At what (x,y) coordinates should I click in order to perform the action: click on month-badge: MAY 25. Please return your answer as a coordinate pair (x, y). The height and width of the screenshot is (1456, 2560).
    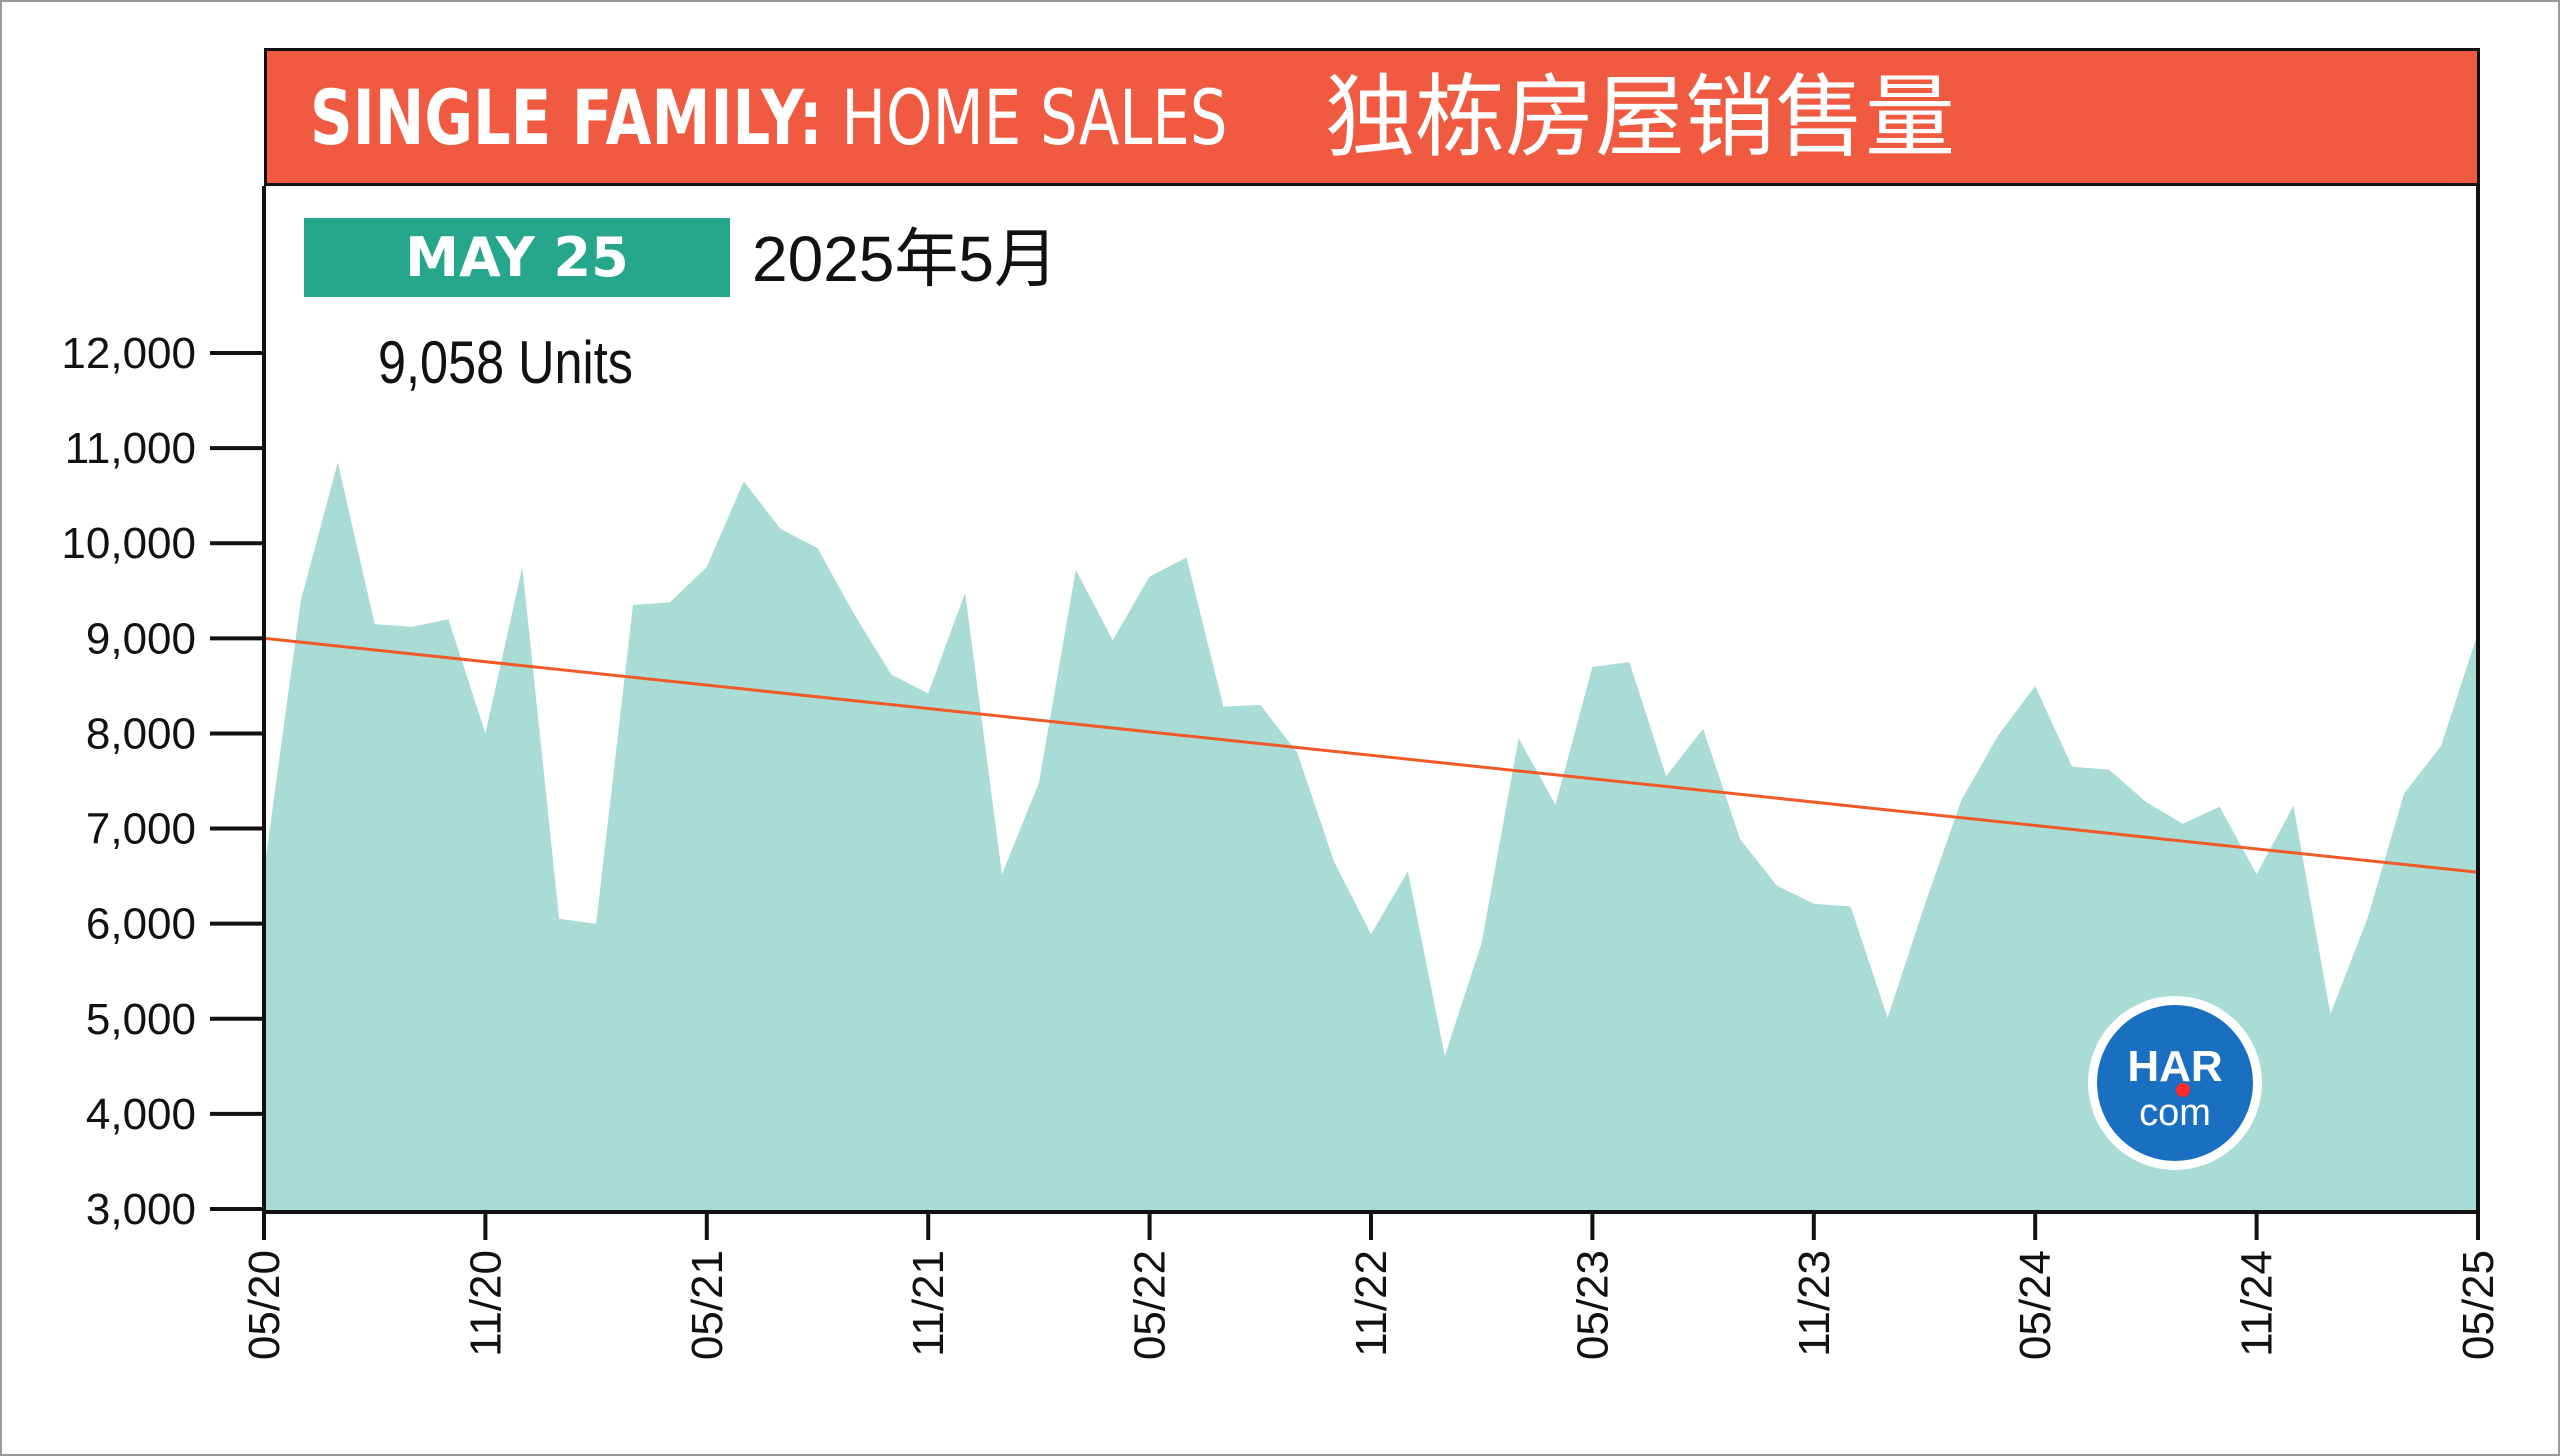
    Looking at the image, I should click on (517, 257).